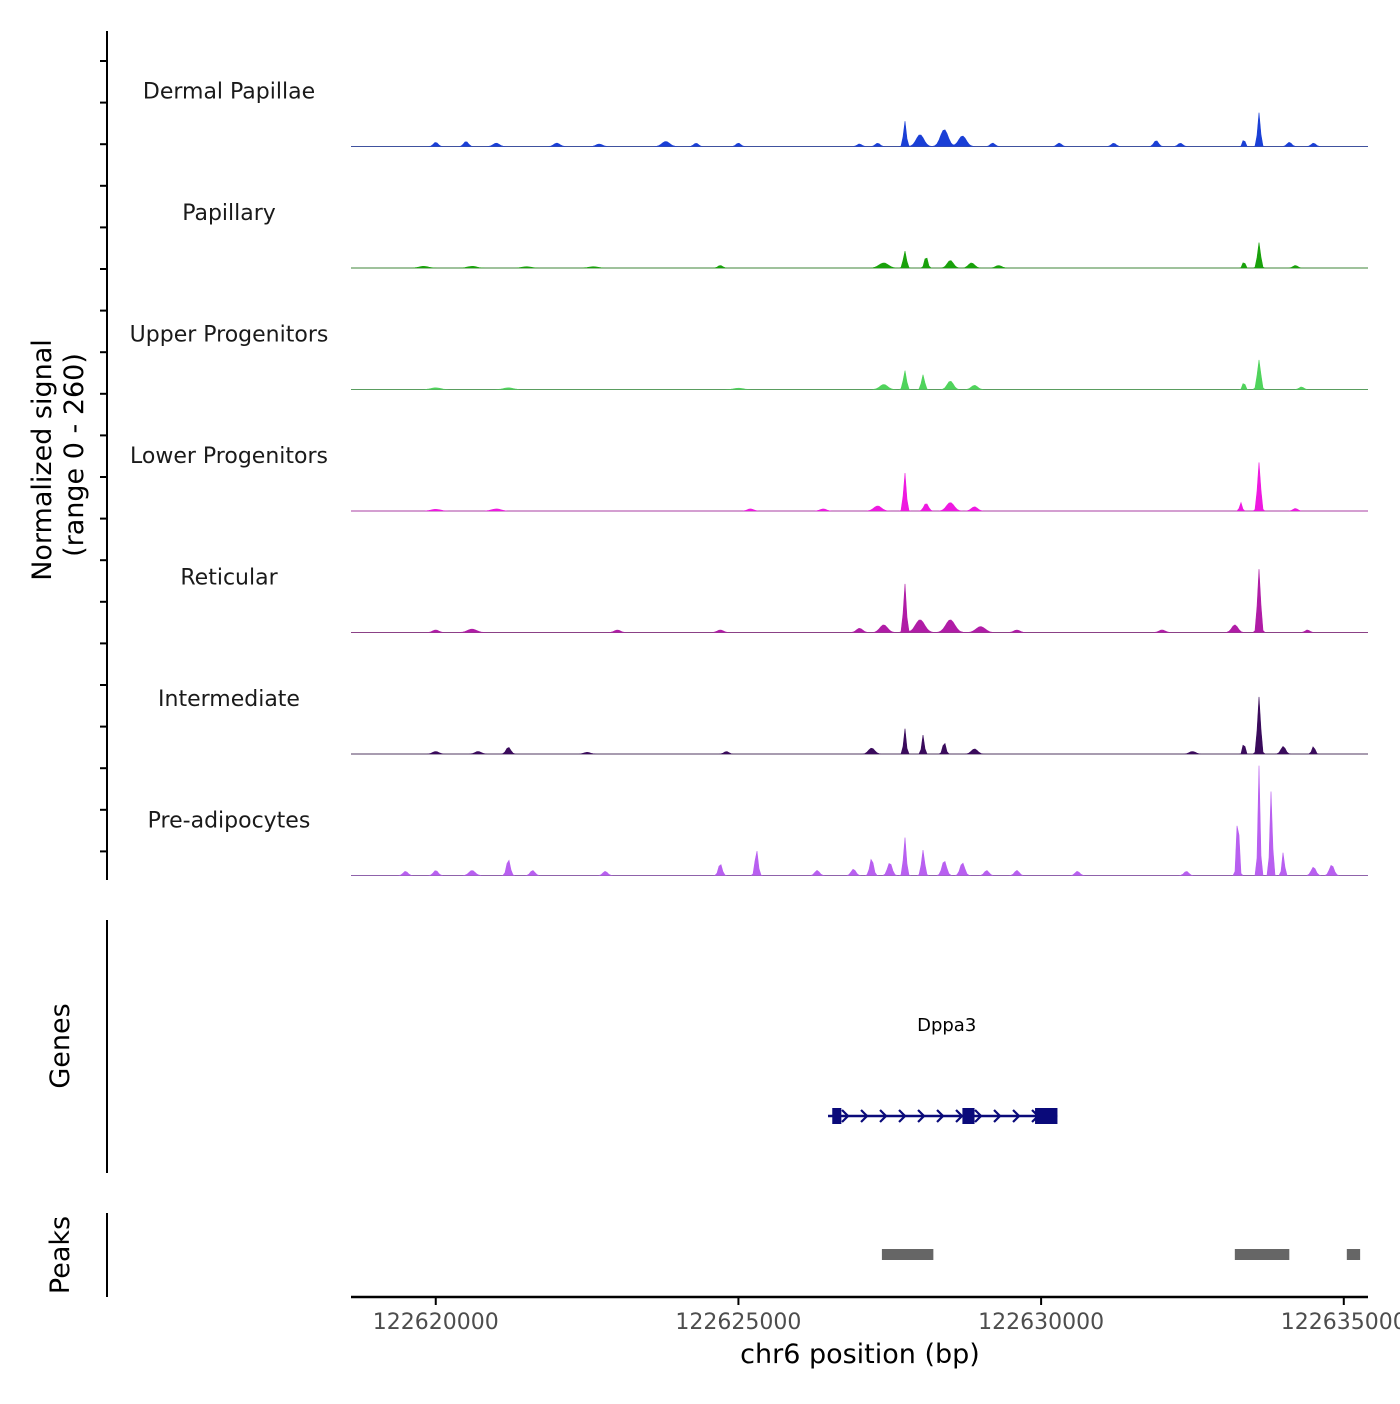 Image resolution: width=1400 pixels, height=1404 pixels. I want to click on coverage-area-dermal-papillae, so click(859, 129).